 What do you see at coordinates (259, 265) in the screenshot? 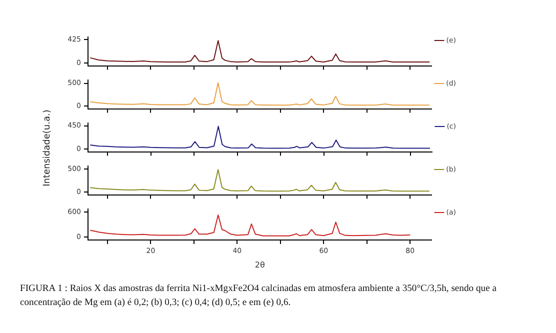
I see `x-axis-title: 2θ` at bounding box center [259, 265].